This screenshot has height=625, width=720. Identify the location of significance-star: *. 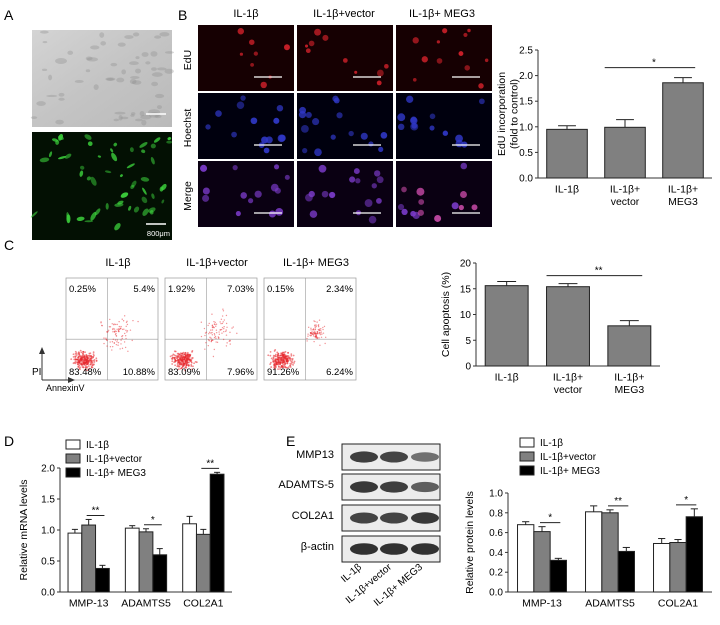
(686, 500).